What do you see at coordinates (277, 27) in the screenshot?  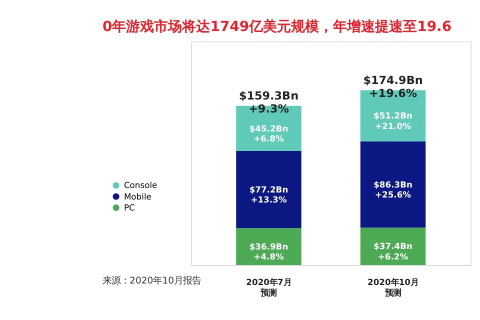 I see `chart-title: 0年游戏市场将达1749亿美元规模，年增速提速至19.6` at bounding box center [277, 27].